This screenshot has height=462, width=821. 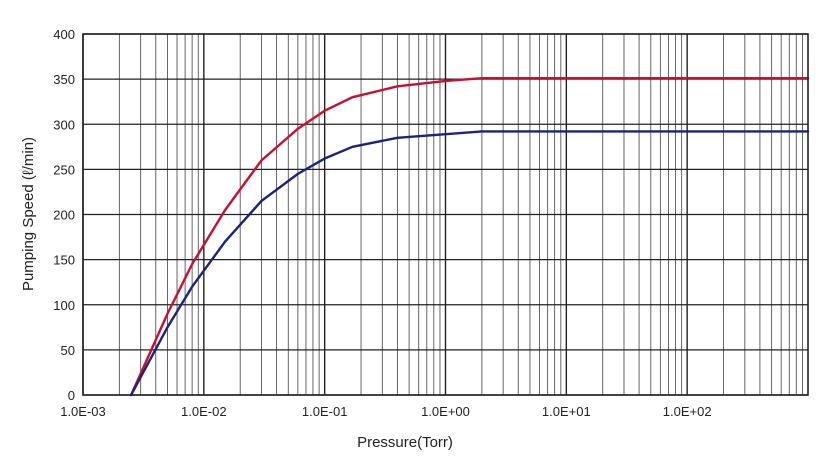 What do you see at coordinates (566, 411) in the screenshot?
I see `x-tick-label: 1.0E+01` at bounding box center [566, 411].